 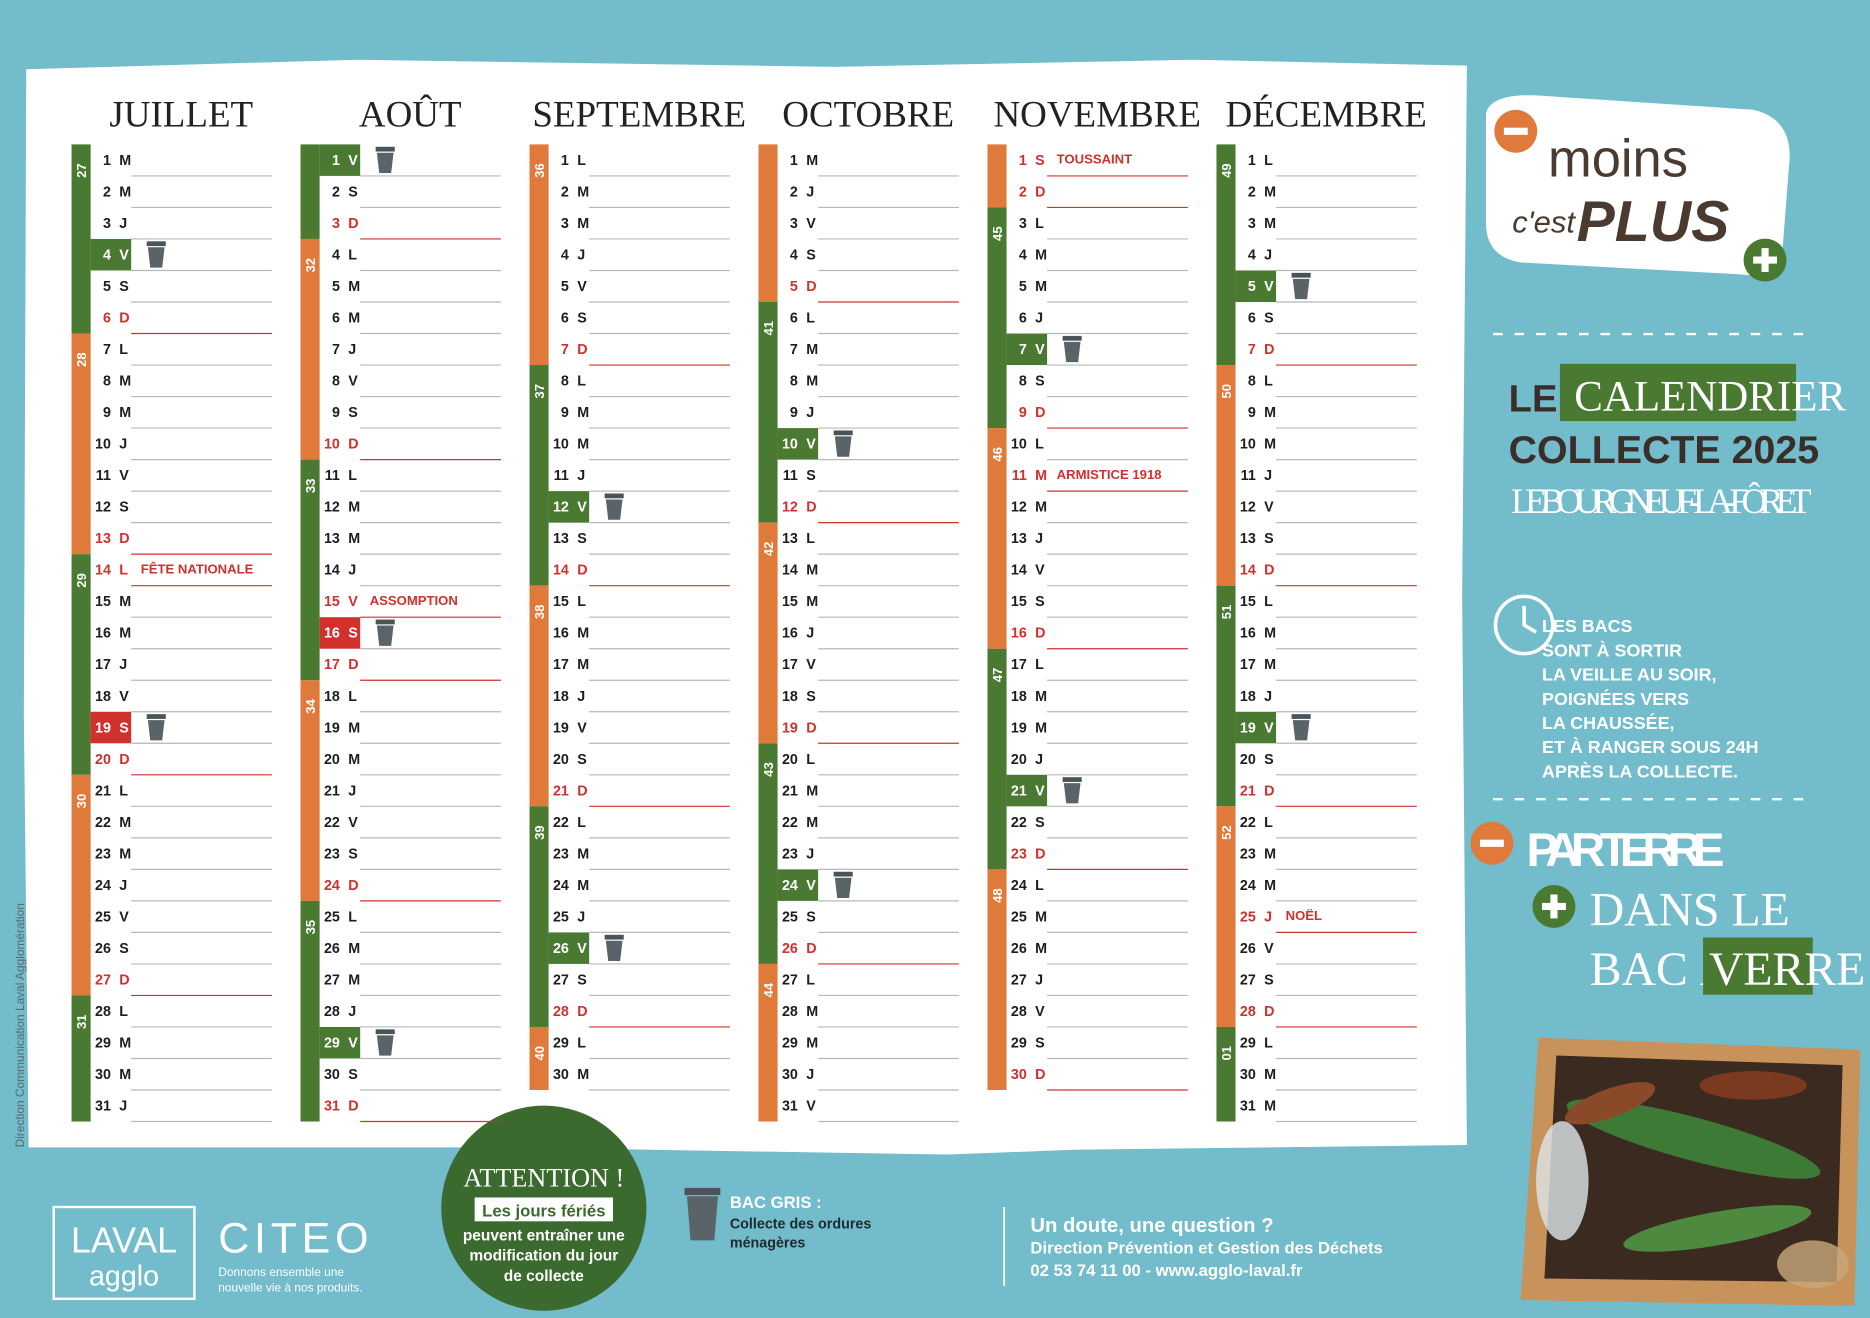 I want to click on day-number: 15, so click(x=1248, y=602).